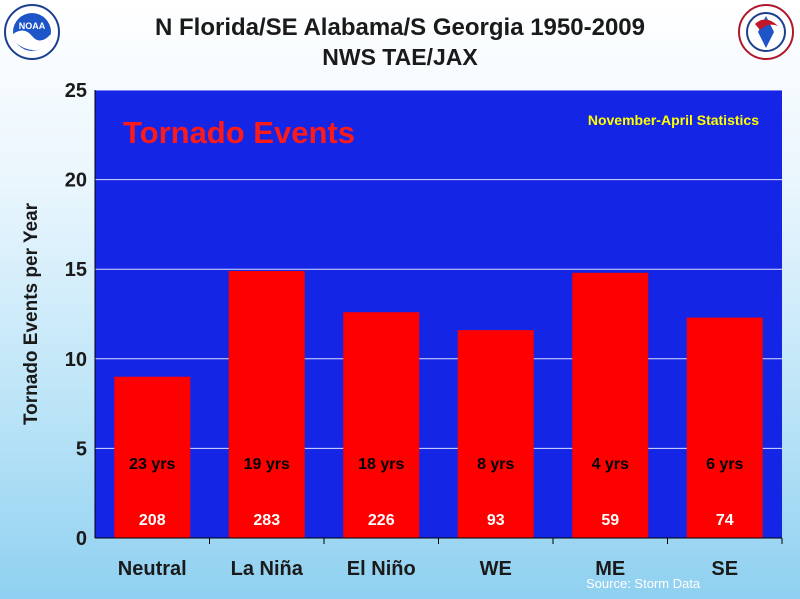 The height and width of the screenshot is (599, 800). Describe the element at coordinates (32, 26) in the screenshot. I see `noaa-logo-text: NOAA` at that location.